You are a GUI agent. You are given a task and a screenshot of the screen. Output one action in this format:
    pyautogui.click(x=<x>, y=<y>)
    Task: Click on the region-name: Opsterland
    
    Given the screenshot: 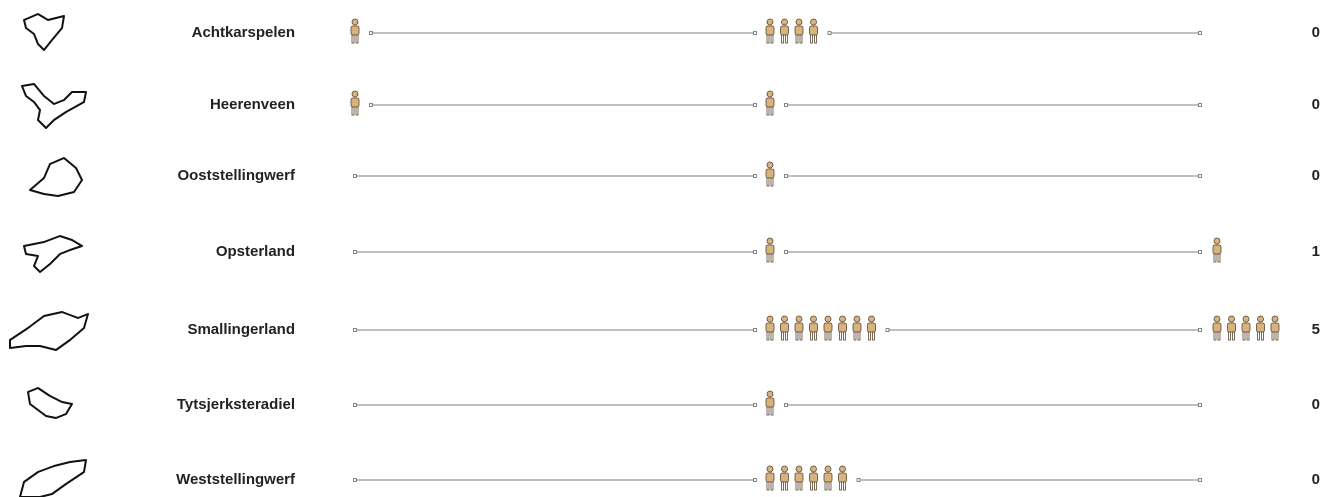 What is the action you would take?
    pyautogui.click(x=255, y=251)
    